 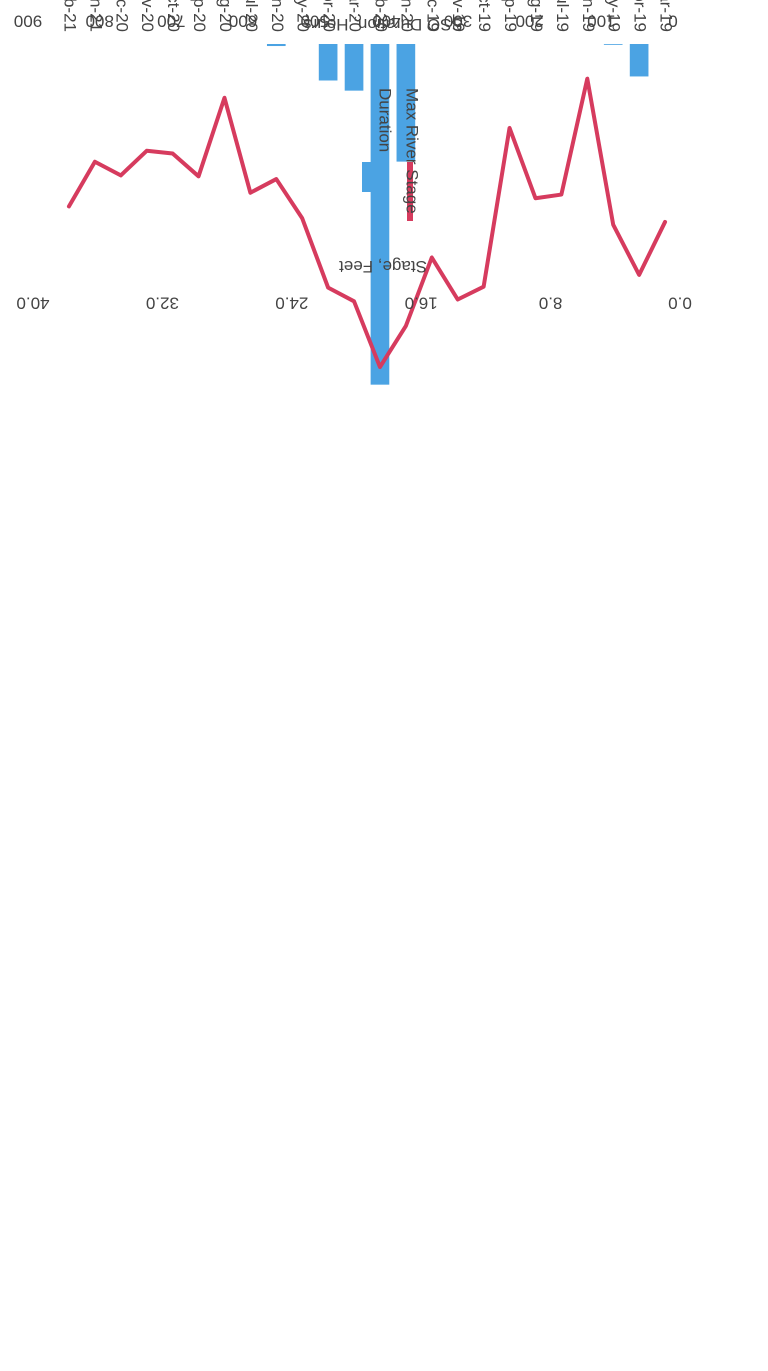 I want to click on x-tick-label: May-19, so click(x=614, y=16).